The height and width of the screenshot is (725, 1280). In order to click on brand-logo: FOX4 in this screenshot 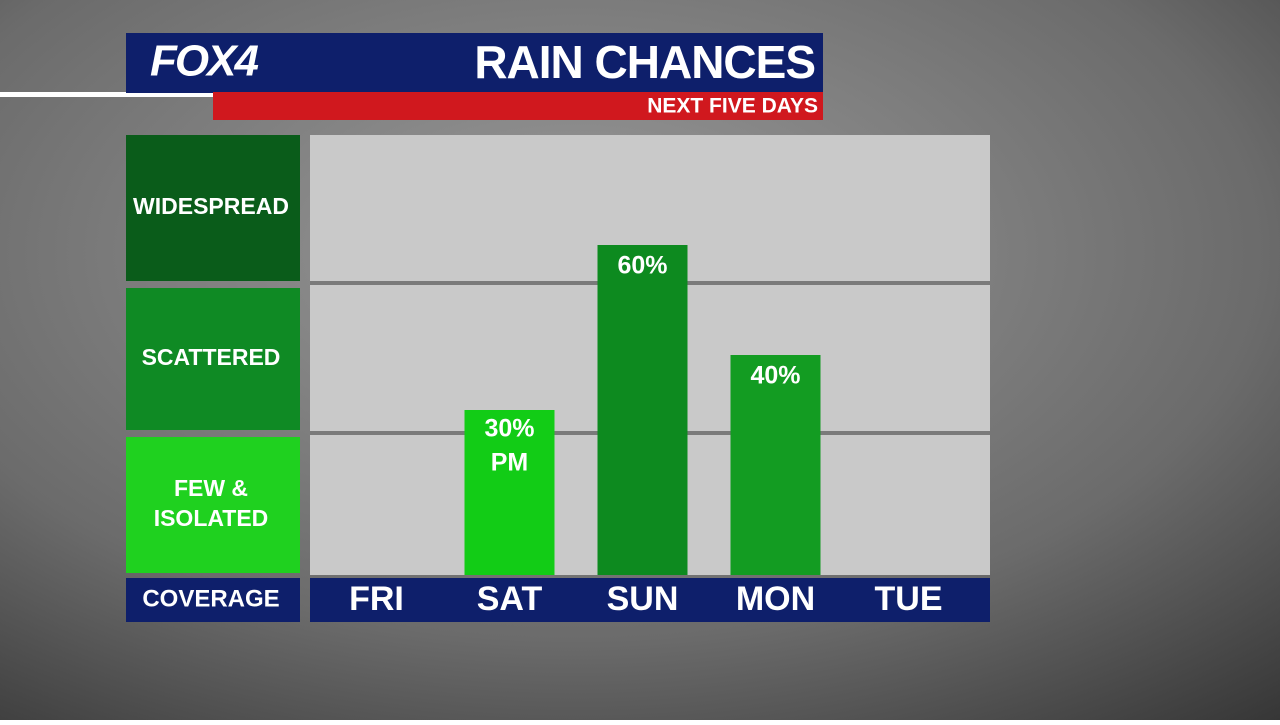, I will do `click(204, 61)`.